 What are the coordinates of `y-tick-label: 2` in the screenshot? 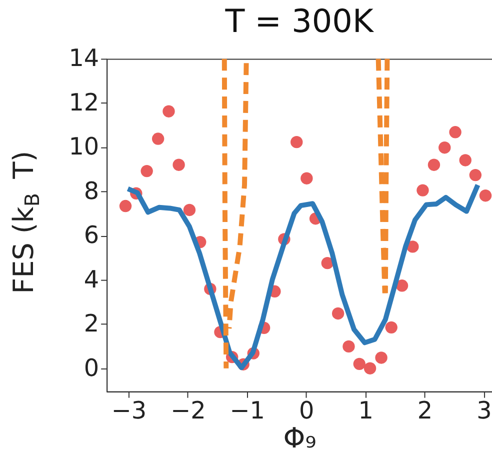 It's located at (92, 324).